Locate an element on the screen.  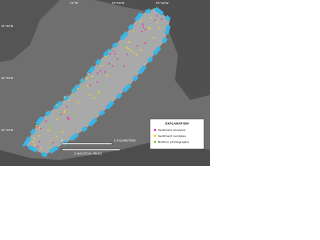
lat-label: 41°40'N is located at coordinates (7, 26).